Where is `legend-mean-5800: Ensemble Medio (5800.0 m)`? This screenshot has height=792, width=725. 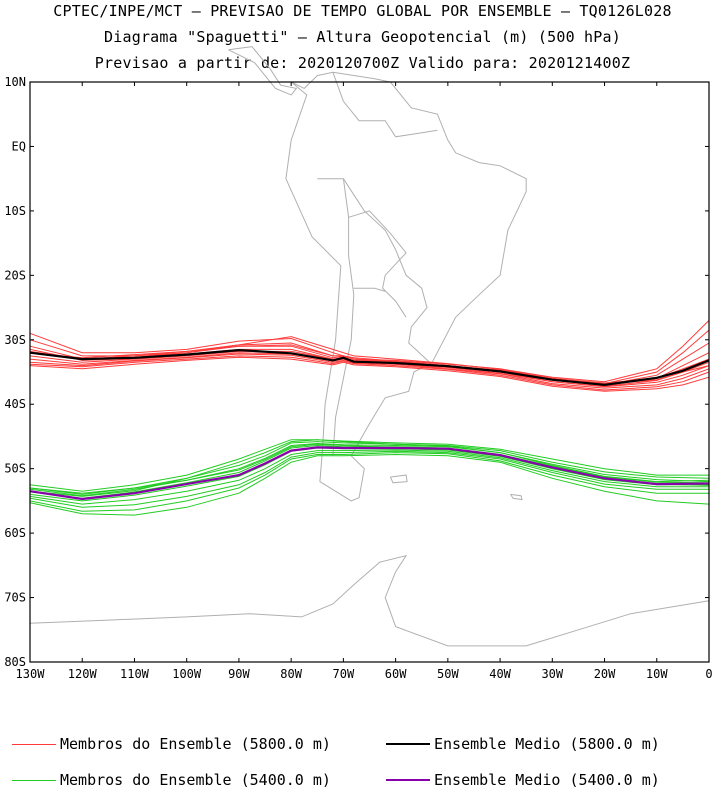 legend-mean-5800: Ensemble Medio (5800.0 m) is located at coordinates (523, 744).